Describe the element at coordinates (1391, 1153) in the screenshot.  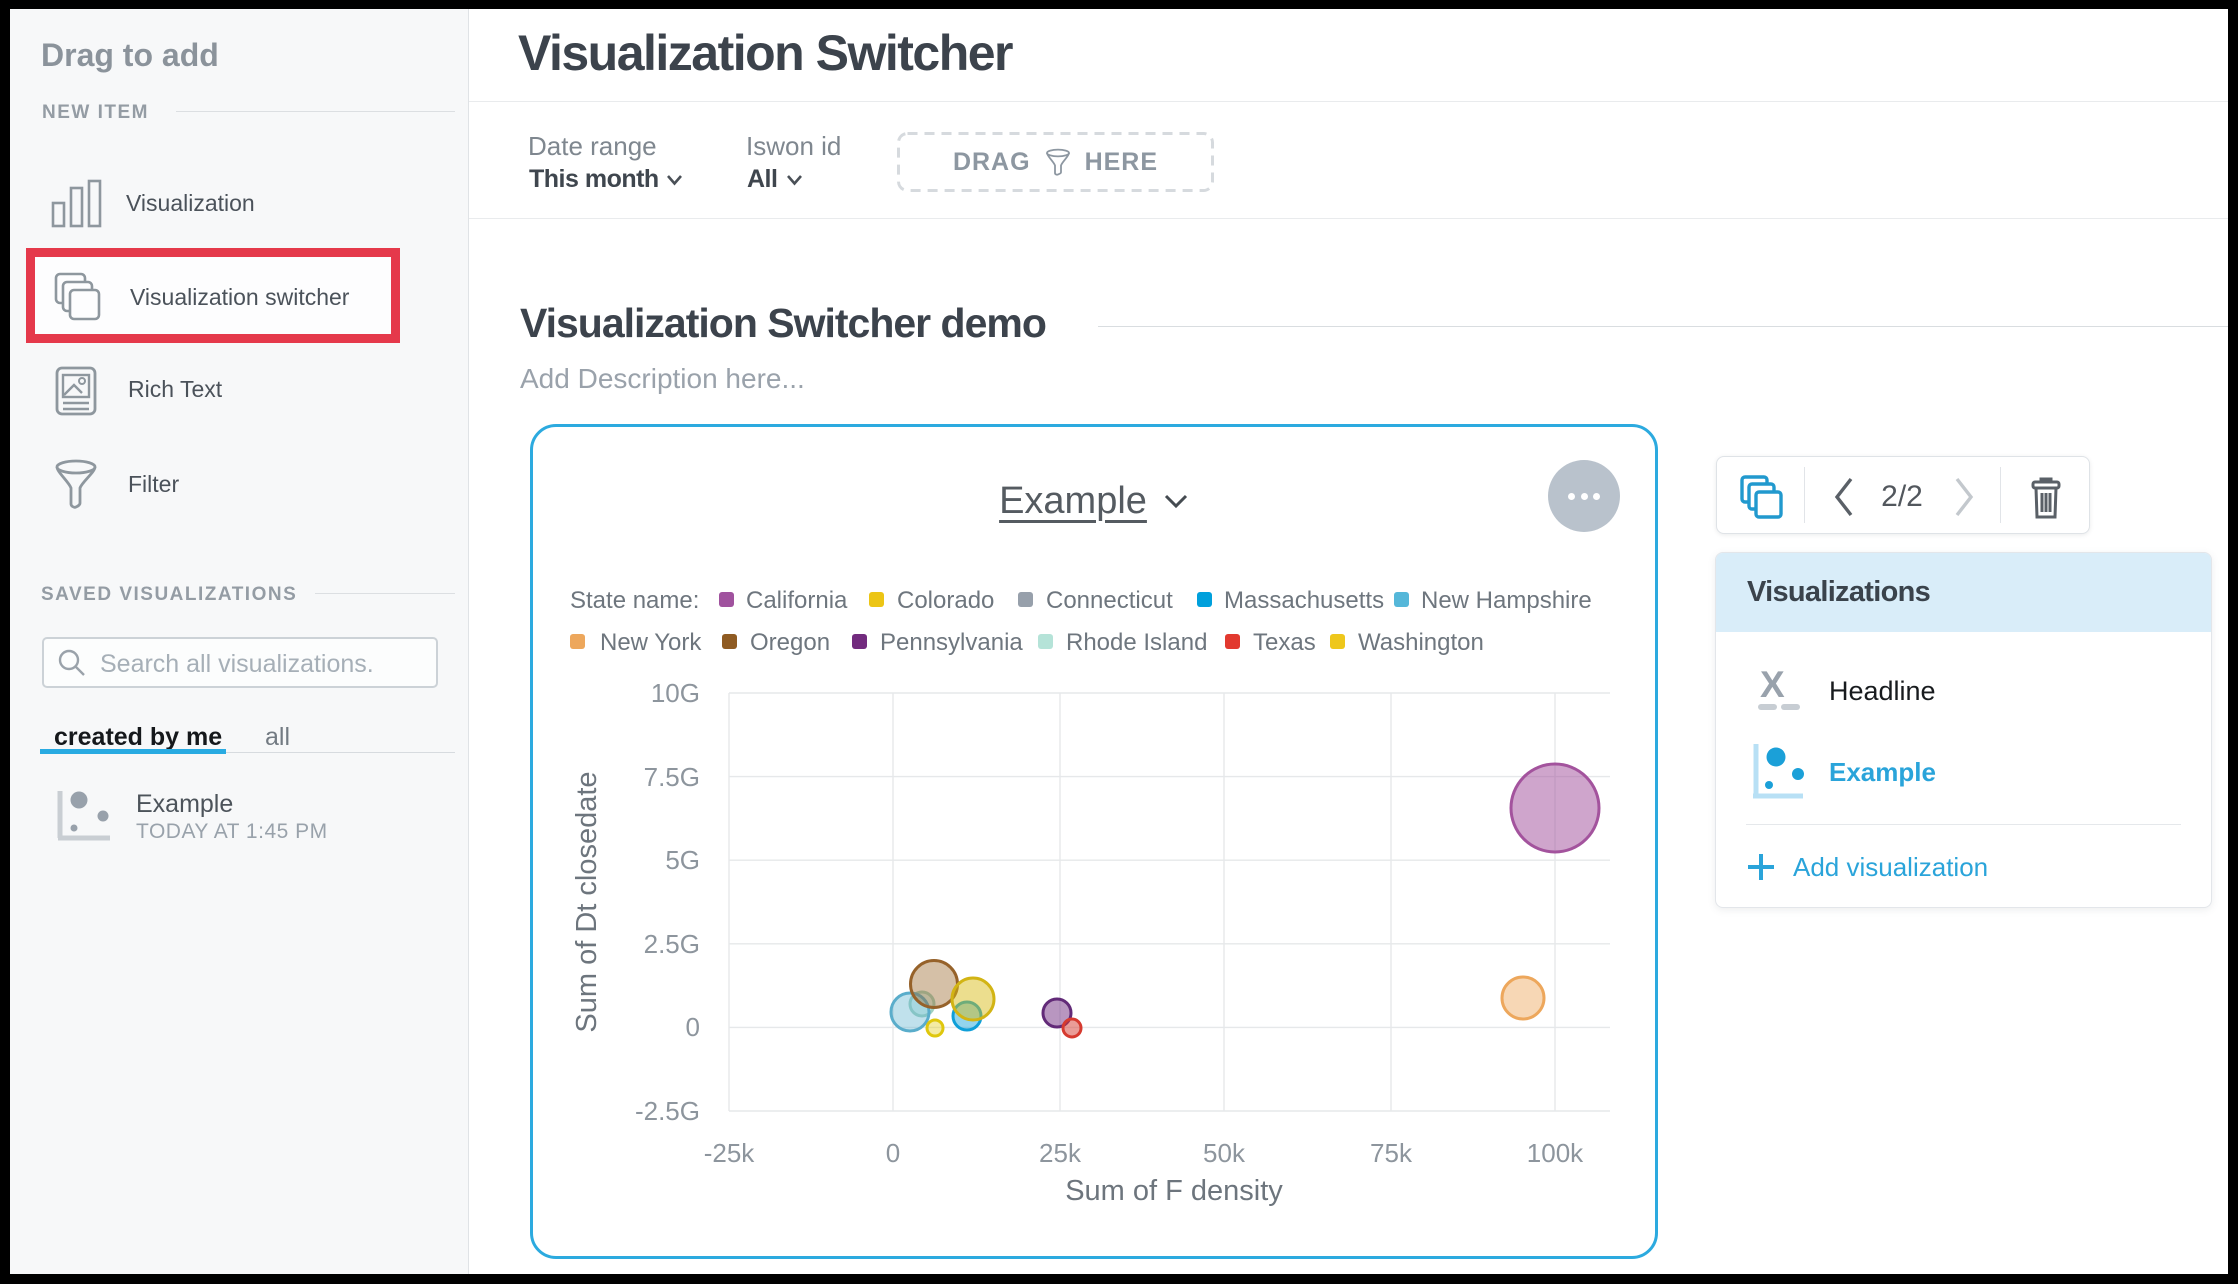
I see `svg-text: 75k` at that location.